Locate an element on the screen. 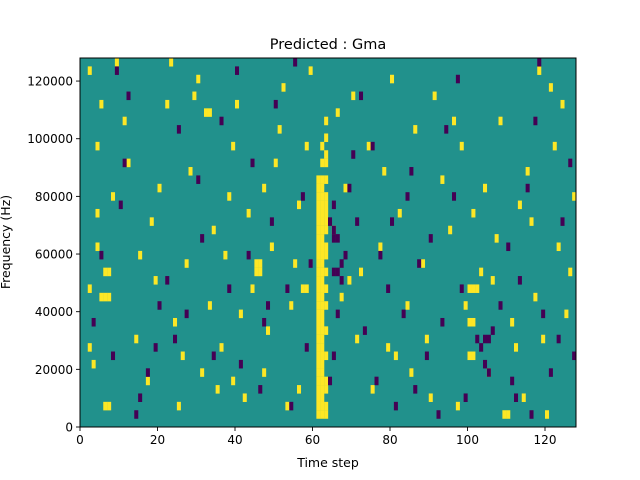 The width and height of the screenshot is (640, 480). y-tick-label: 60000 is located at coordinates (54, 255).